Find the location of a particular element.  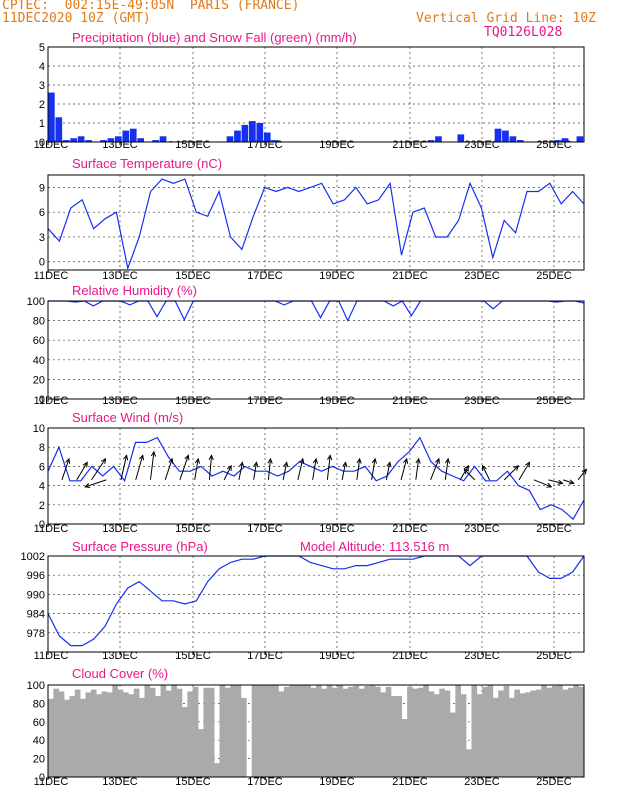

cloud-cover-title: Cloud Cover (%) is located at coordinates (120, 673).